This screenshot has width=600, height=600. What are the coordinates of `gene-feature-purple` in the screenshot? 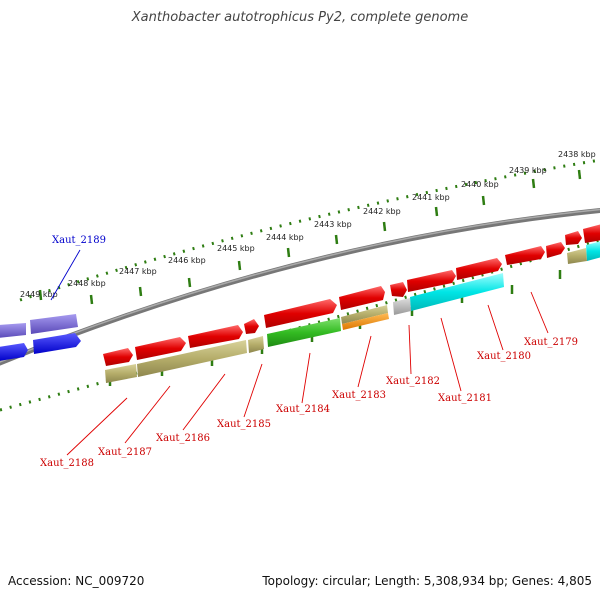 It's located at (54, 324).